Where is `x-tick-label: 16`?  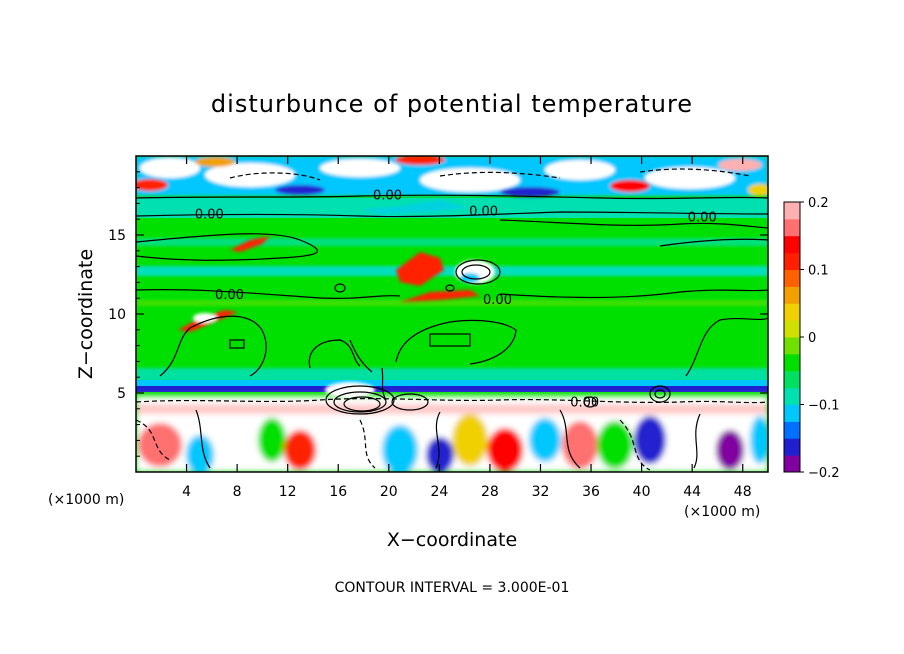
x-tick-label: 16 is located at coordinates (338, 492).